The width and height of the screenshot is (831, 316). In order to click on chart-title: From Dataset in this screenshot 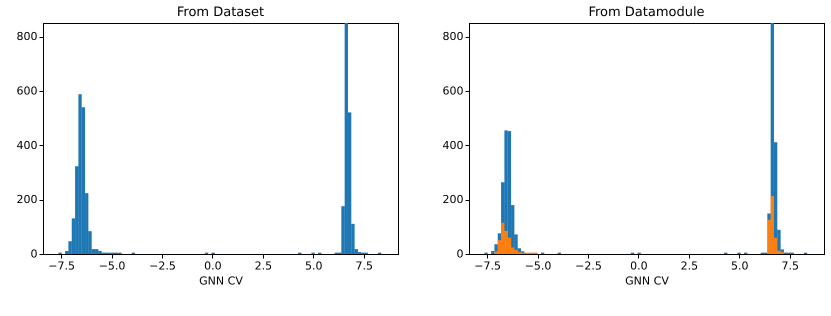, I will do `click(220, 12)`.